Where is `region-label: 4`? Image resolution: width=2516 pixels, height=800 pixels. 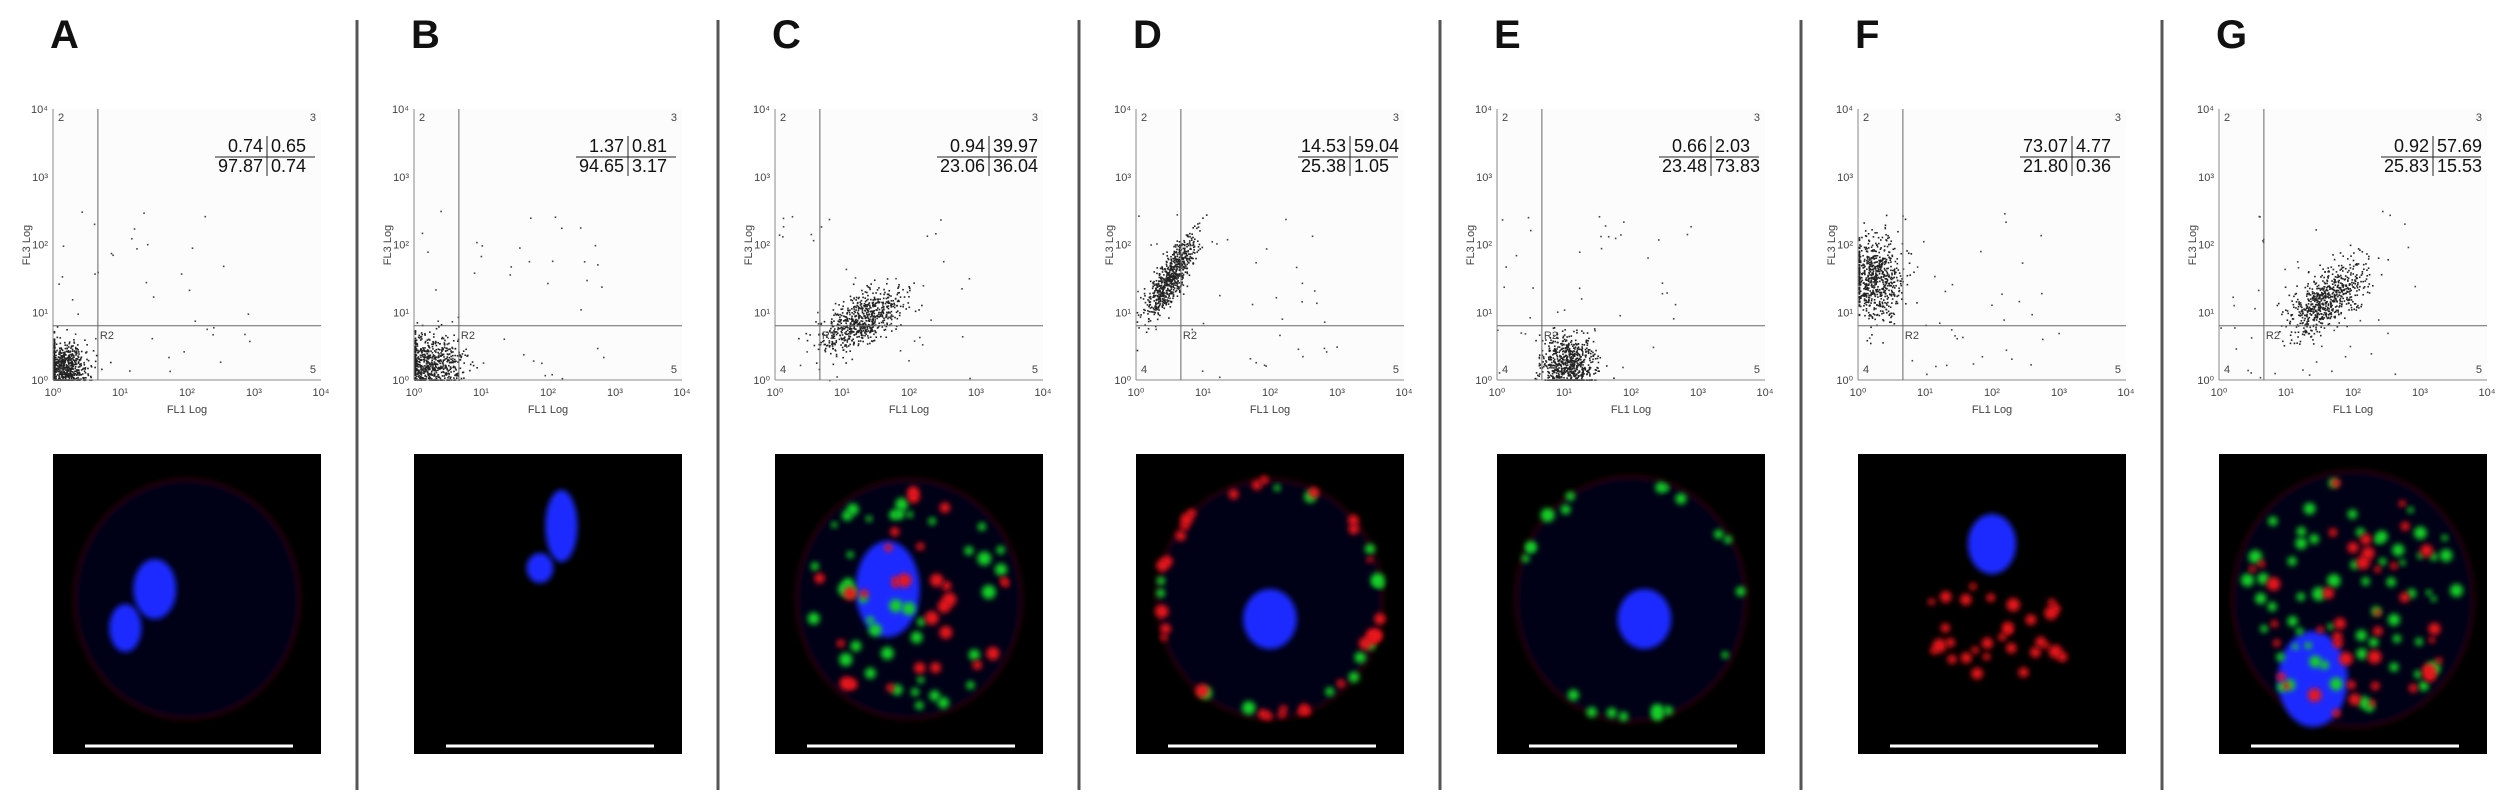
region-label: 4 is located at coordinates (422, 370).